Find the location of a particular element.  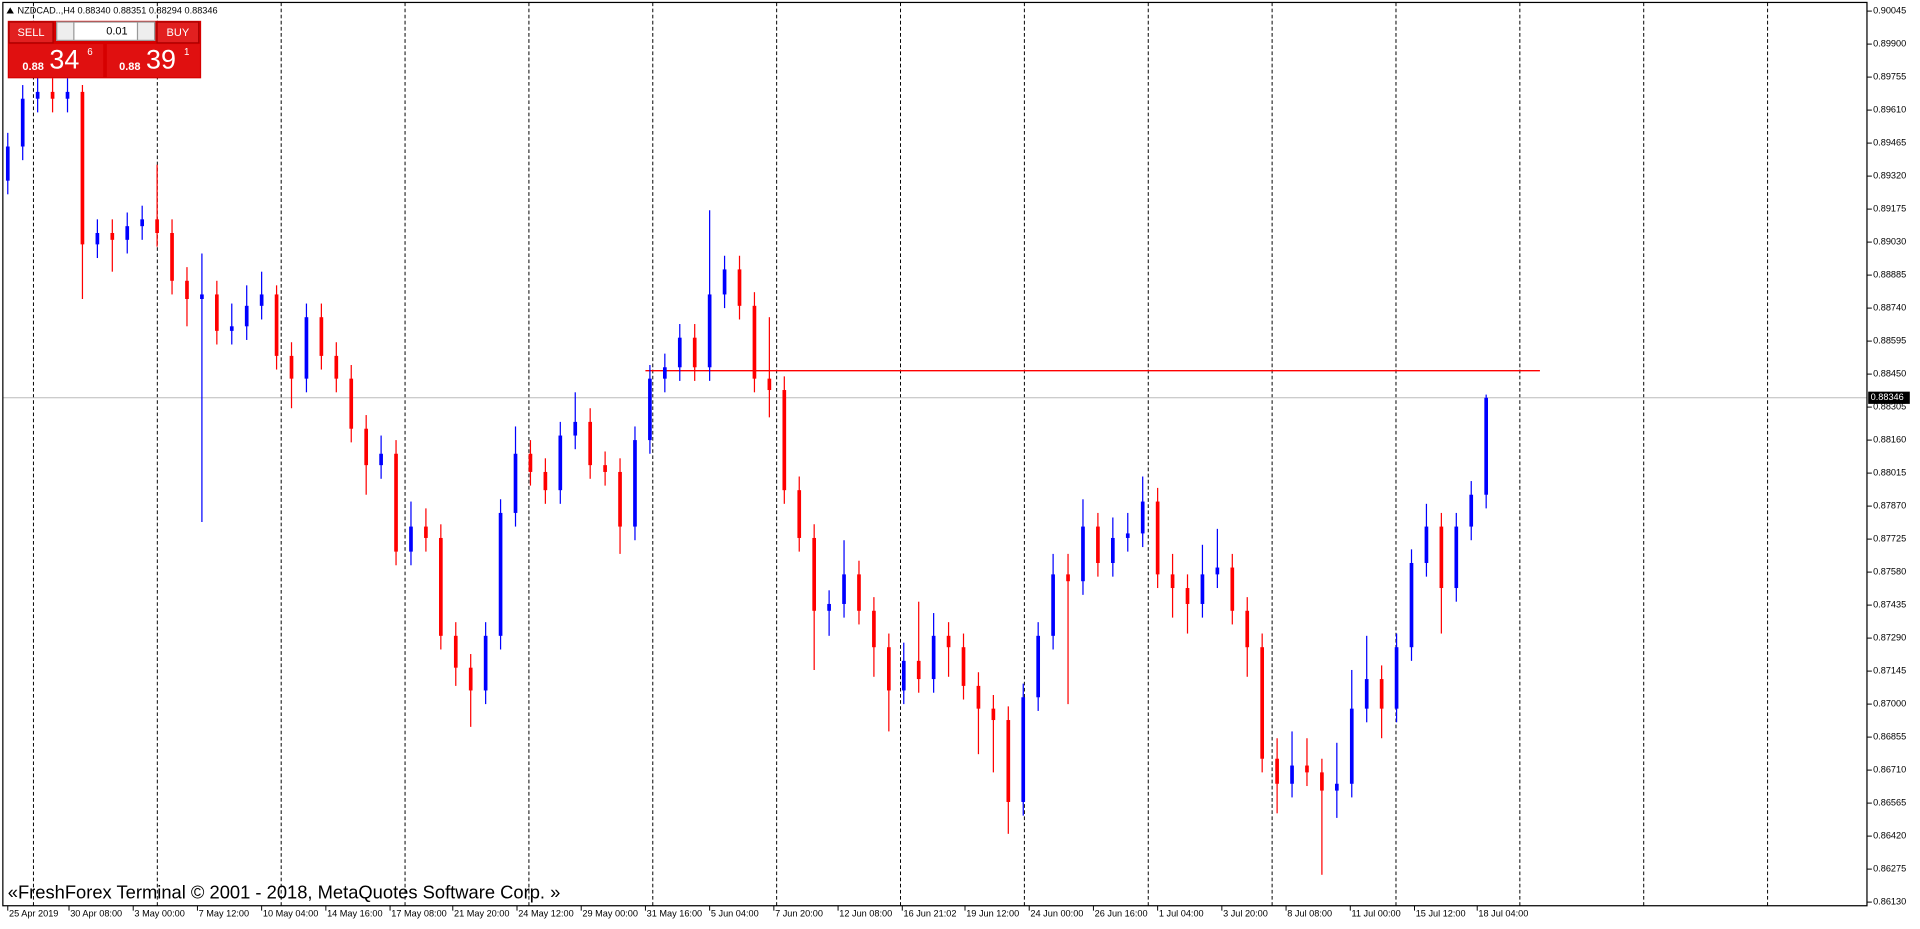

y-tick-label: 0.87290 is located at coordinates (1889, 638).